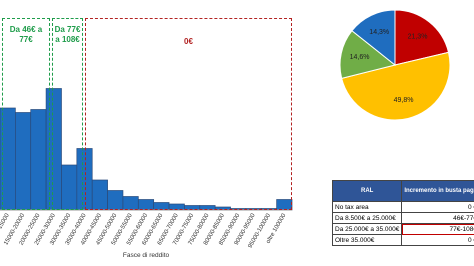 This screenshot has width=474, height=266. I want to click on annotation: Da 46€ a 77€, so click(26, 114).